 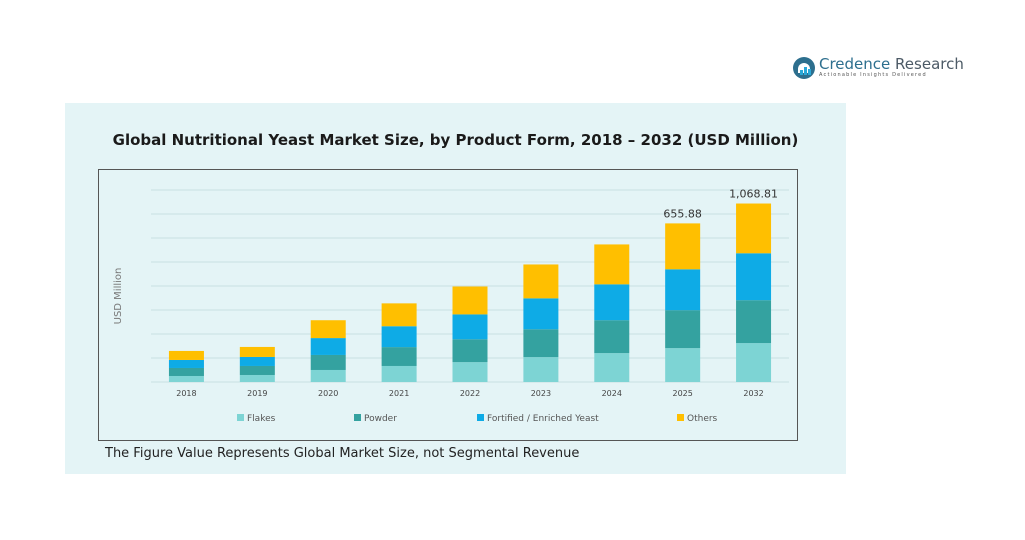 What do you see at coordinates (399, 393) in the screenshot?
I see `x-tick-label: 2021` at bounding box center [399, 393].